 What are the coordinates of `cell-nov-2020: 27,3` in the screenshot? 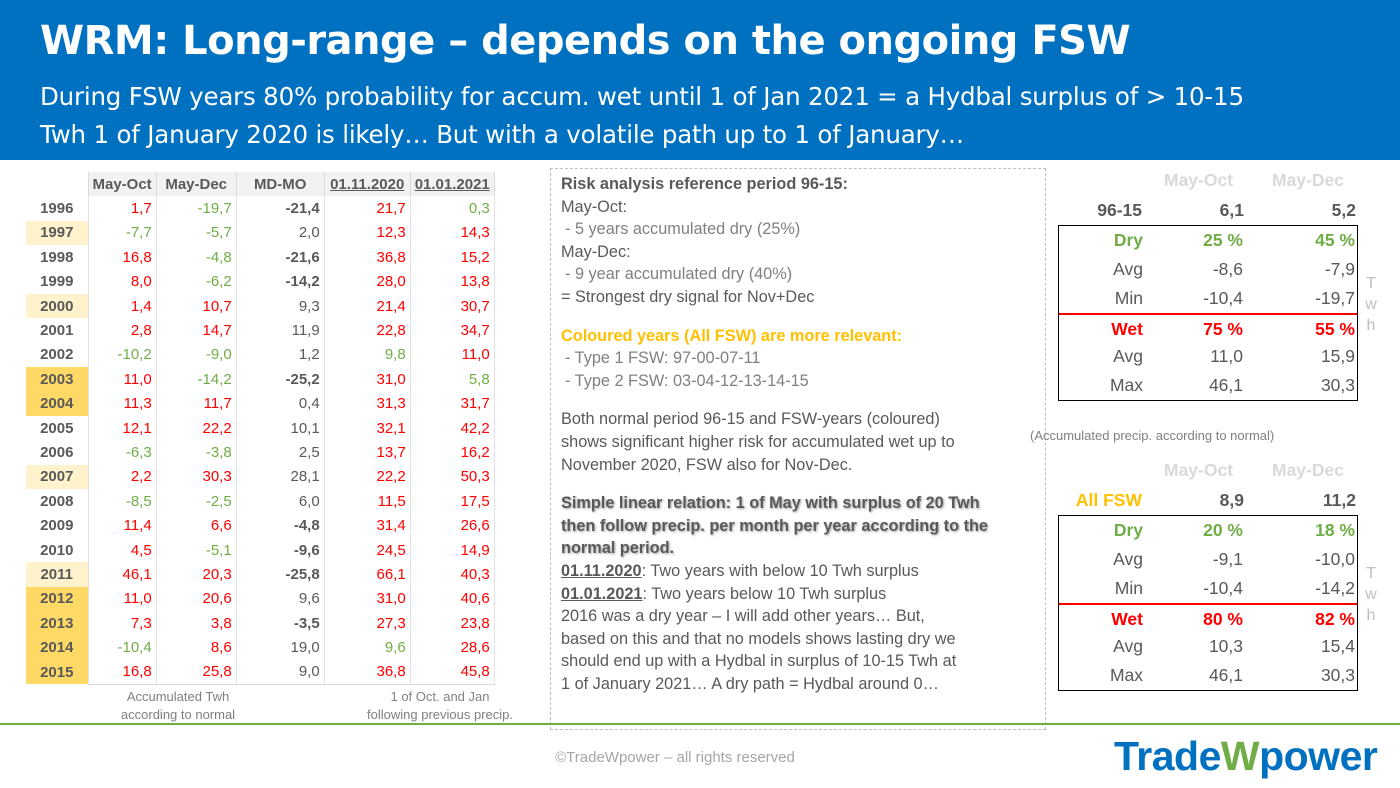 It's located at (367, 623).